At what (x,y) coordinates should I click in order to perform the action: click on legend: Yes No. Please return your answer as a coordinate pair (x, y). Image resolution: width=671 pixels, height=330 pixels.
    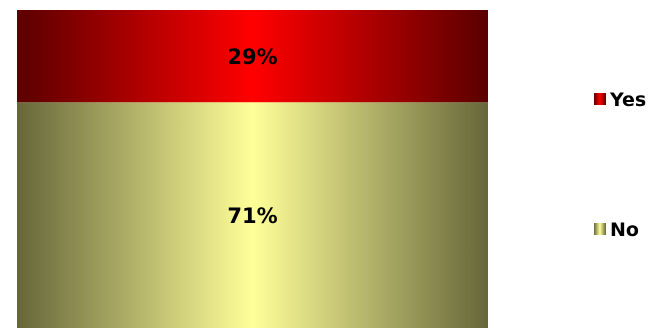
    Looking at the image, I should click on (620, 165).